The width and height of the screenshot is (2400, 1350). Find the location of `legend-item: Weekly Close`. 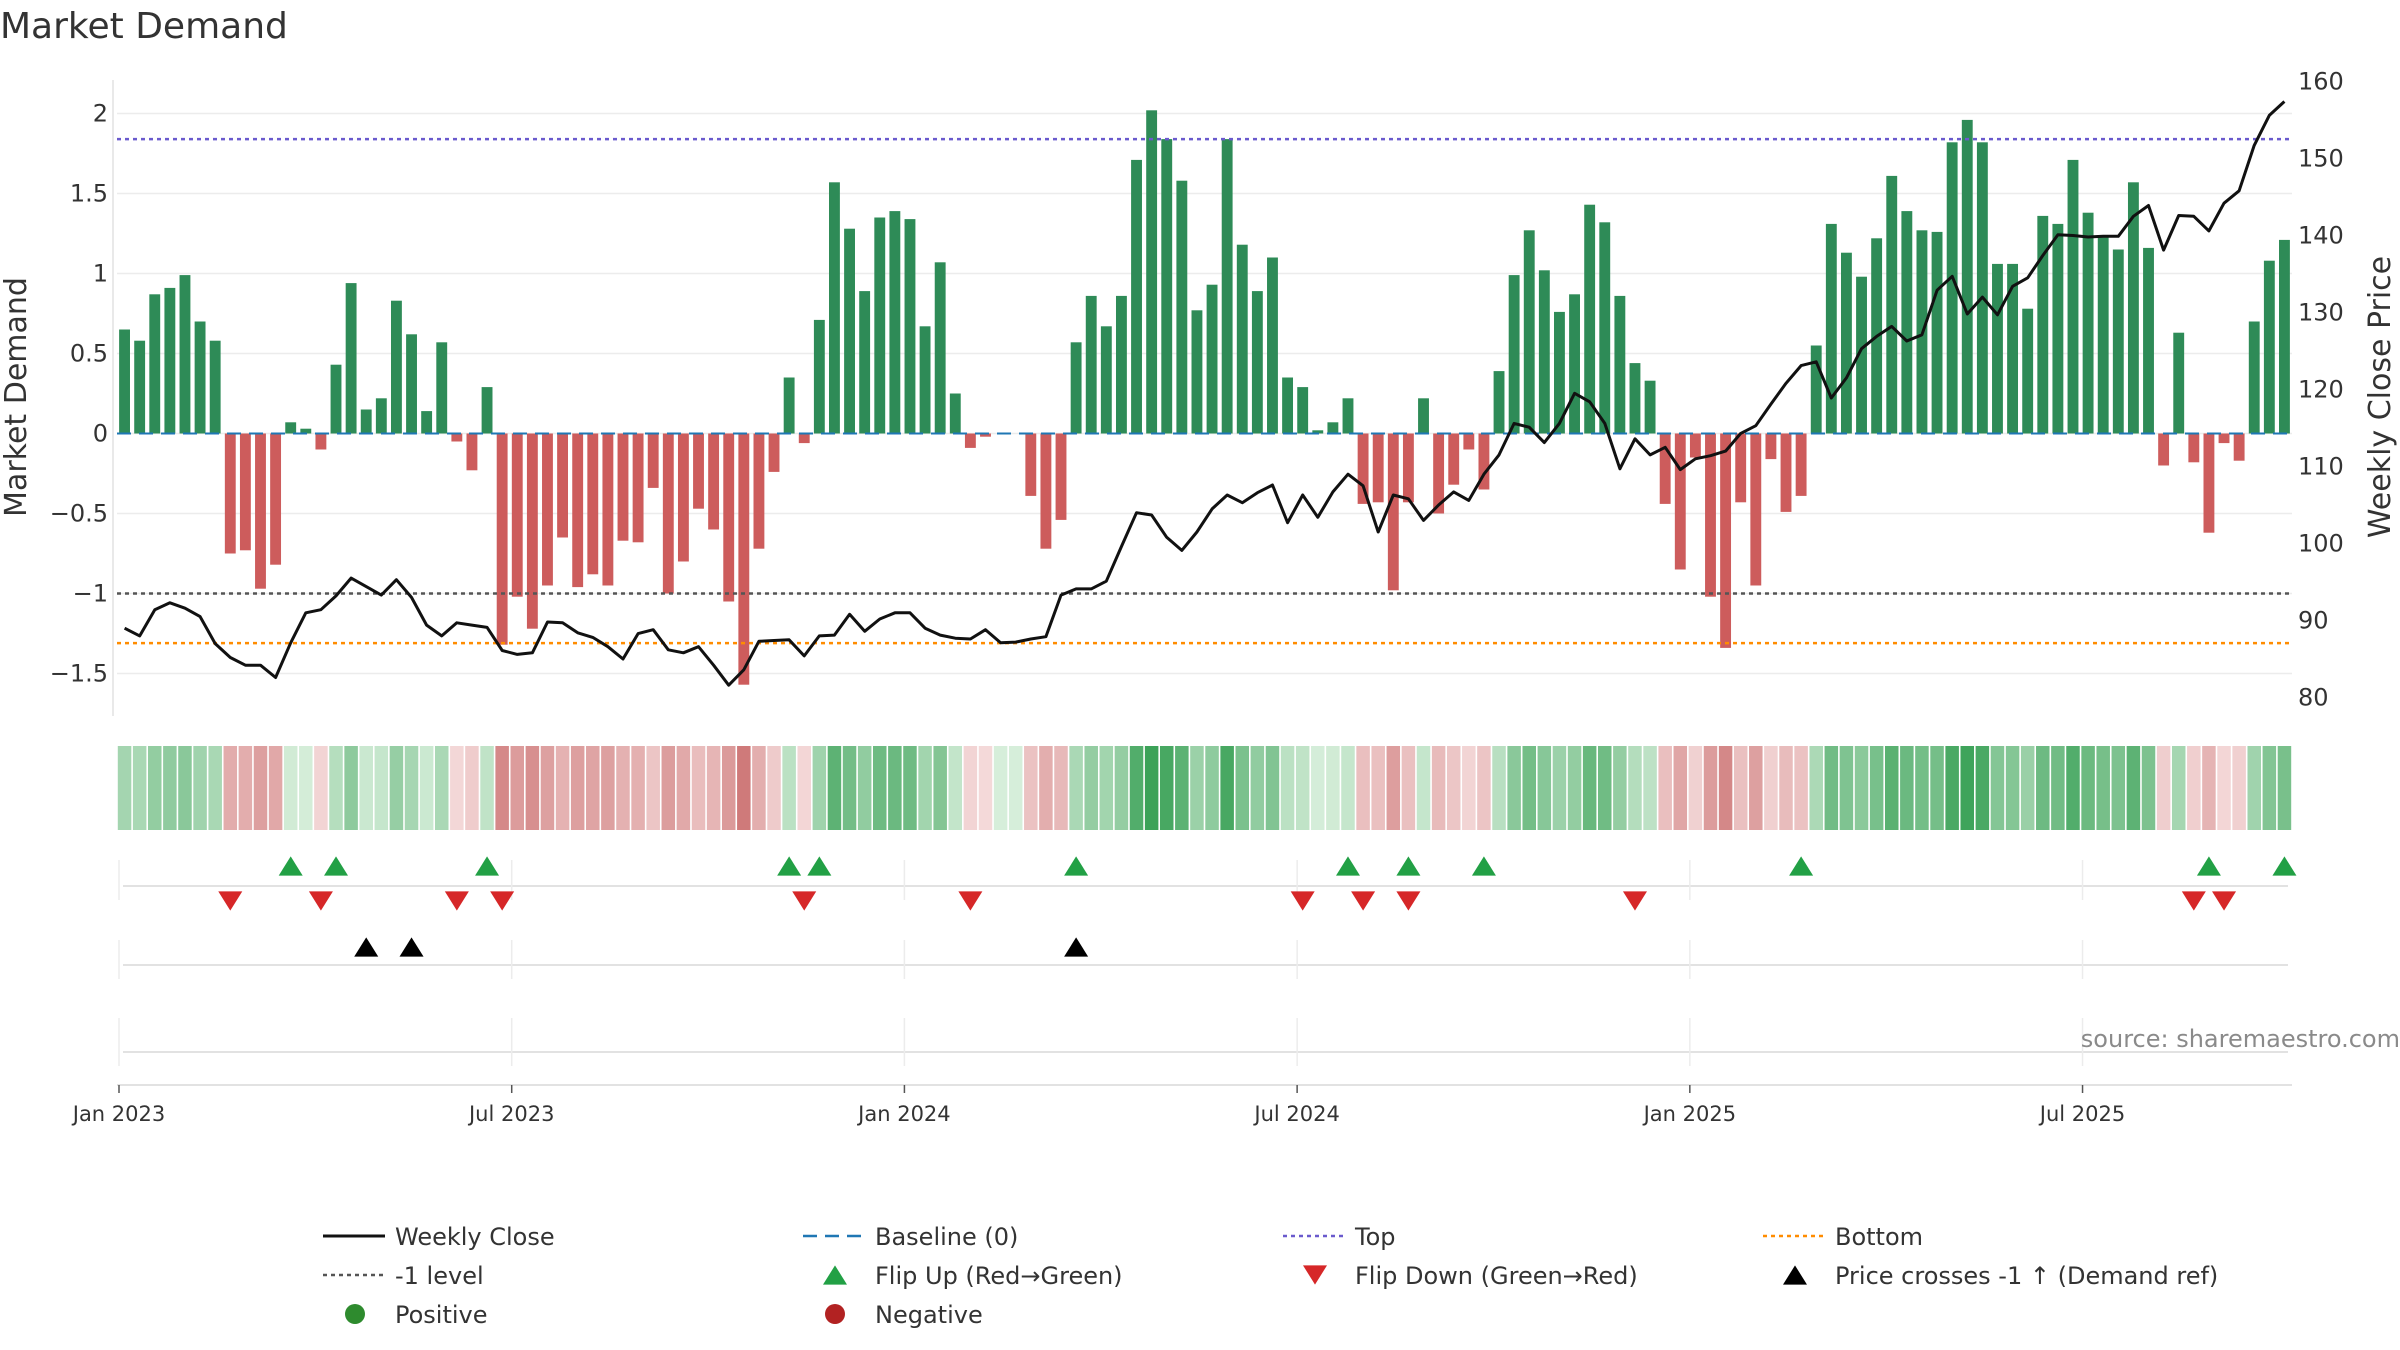

legend-item: Weekly Close is located at coordinates (439, 1237).